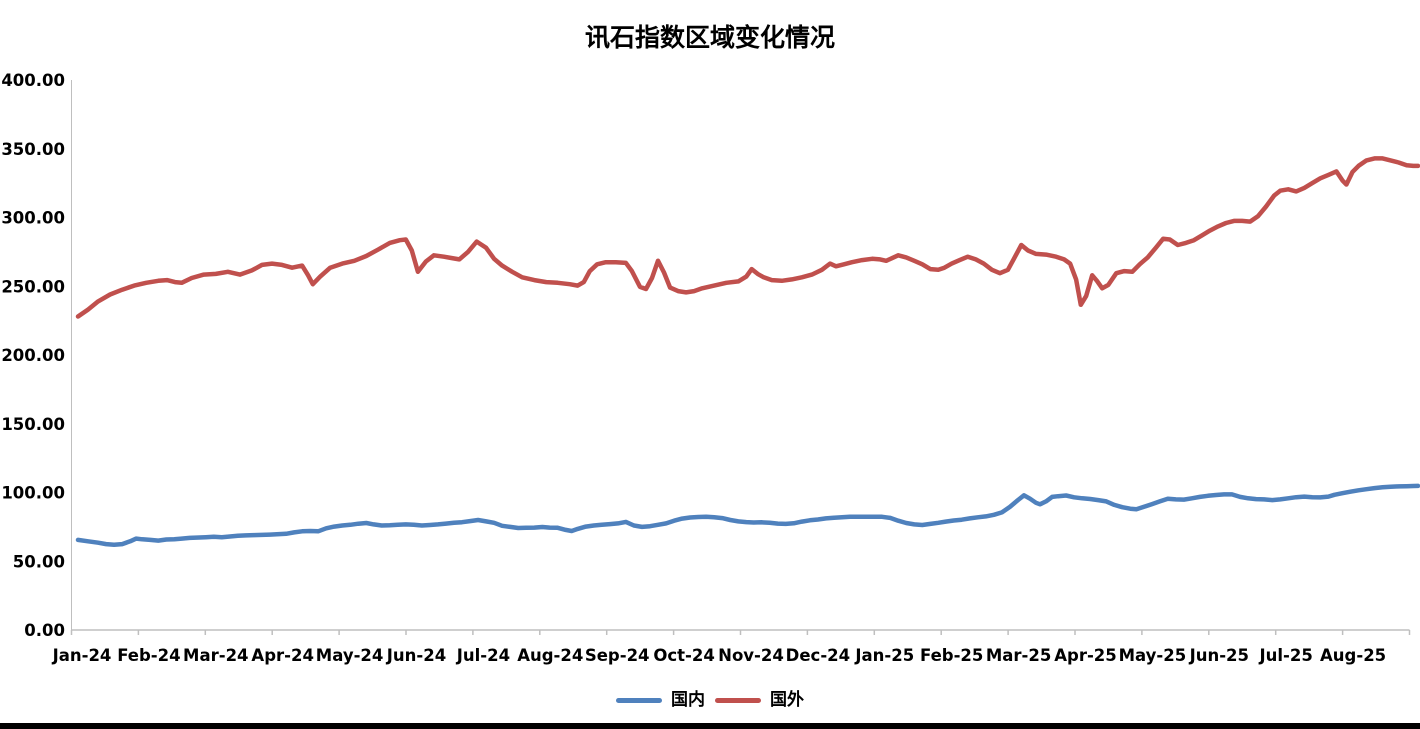 The height and width of the screenshot is (729, 1420). I want to click on svg-text: Apr-24, so click(282, 655).